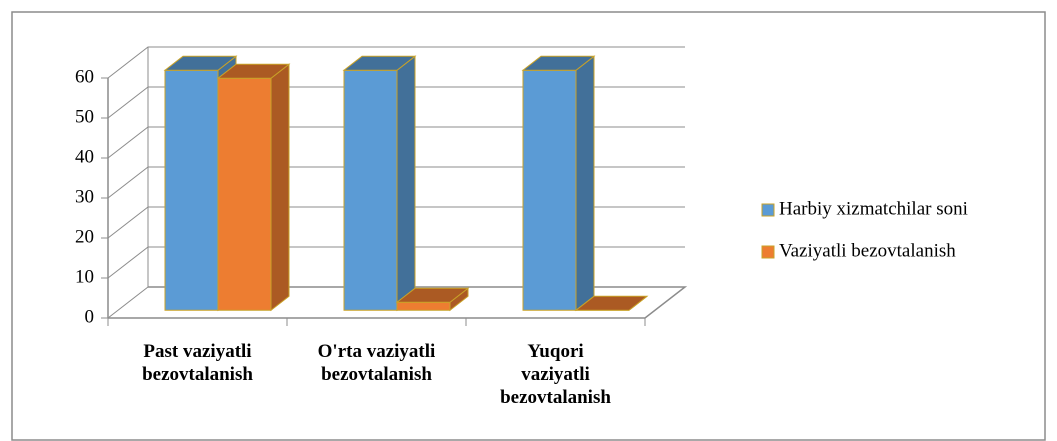 Image resolution: width=1057 pixels, height=441 pixels. I want to click on y-tick-label: 60, so click(84, 76).